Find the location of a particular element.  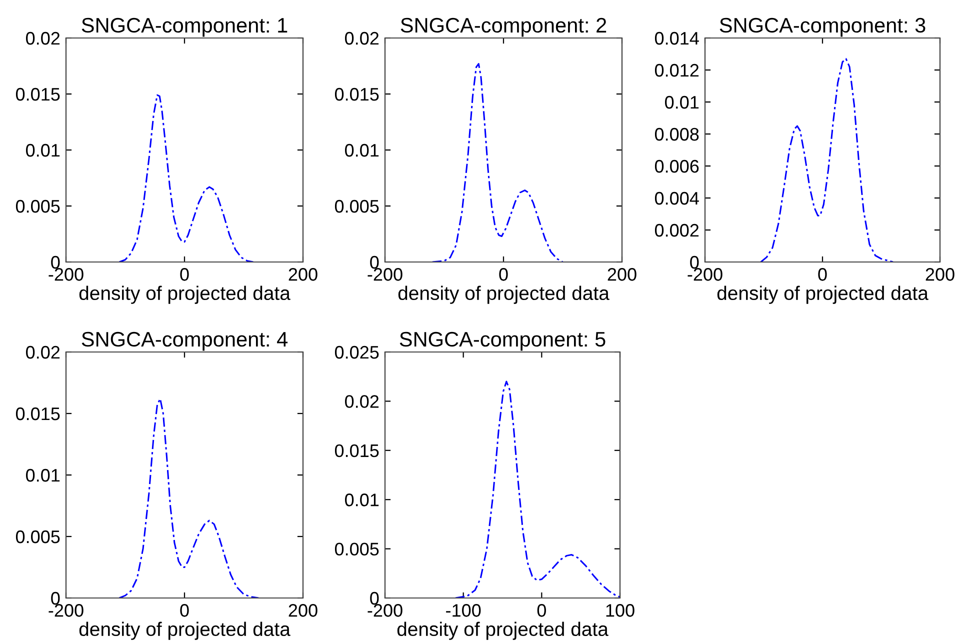

chart-title: SNGCA-component: 4 is located at coordinates (185, 341).